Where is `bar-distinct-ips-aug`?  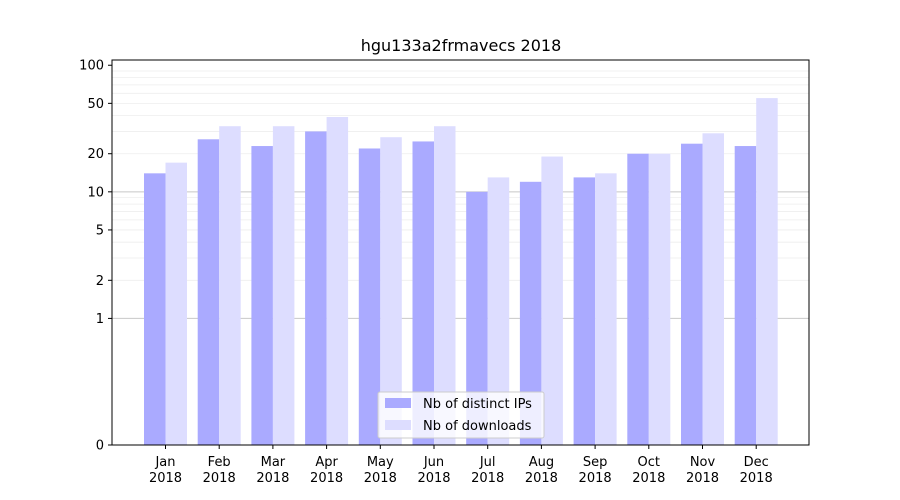
bar-distinct-ips-aug is located at coordinates (530, 313).